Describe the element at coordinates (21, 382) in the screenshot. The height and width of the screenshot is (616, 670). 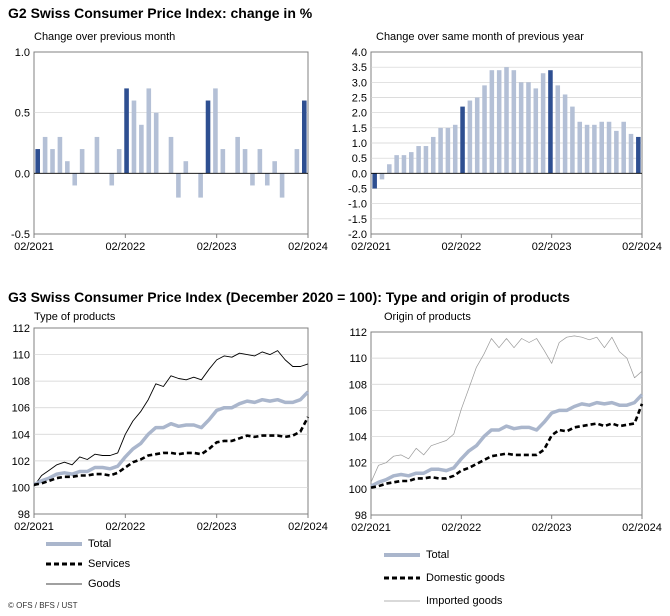
I see `g3-left-ytick-label: 108` at that location.